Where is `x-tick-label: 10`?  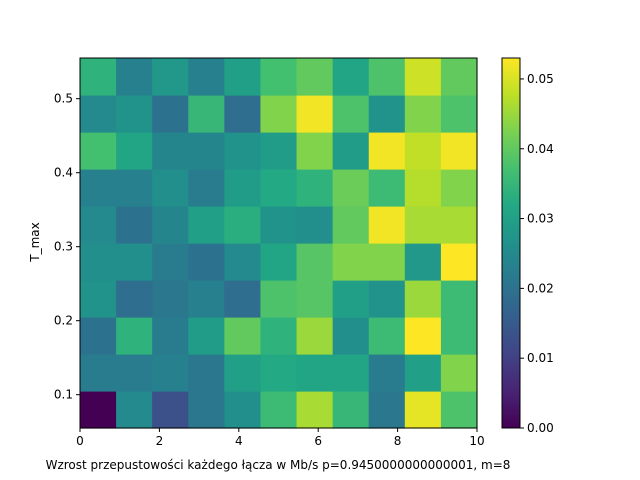
x-tick-label: 10 is located at coordinates (476, 441).